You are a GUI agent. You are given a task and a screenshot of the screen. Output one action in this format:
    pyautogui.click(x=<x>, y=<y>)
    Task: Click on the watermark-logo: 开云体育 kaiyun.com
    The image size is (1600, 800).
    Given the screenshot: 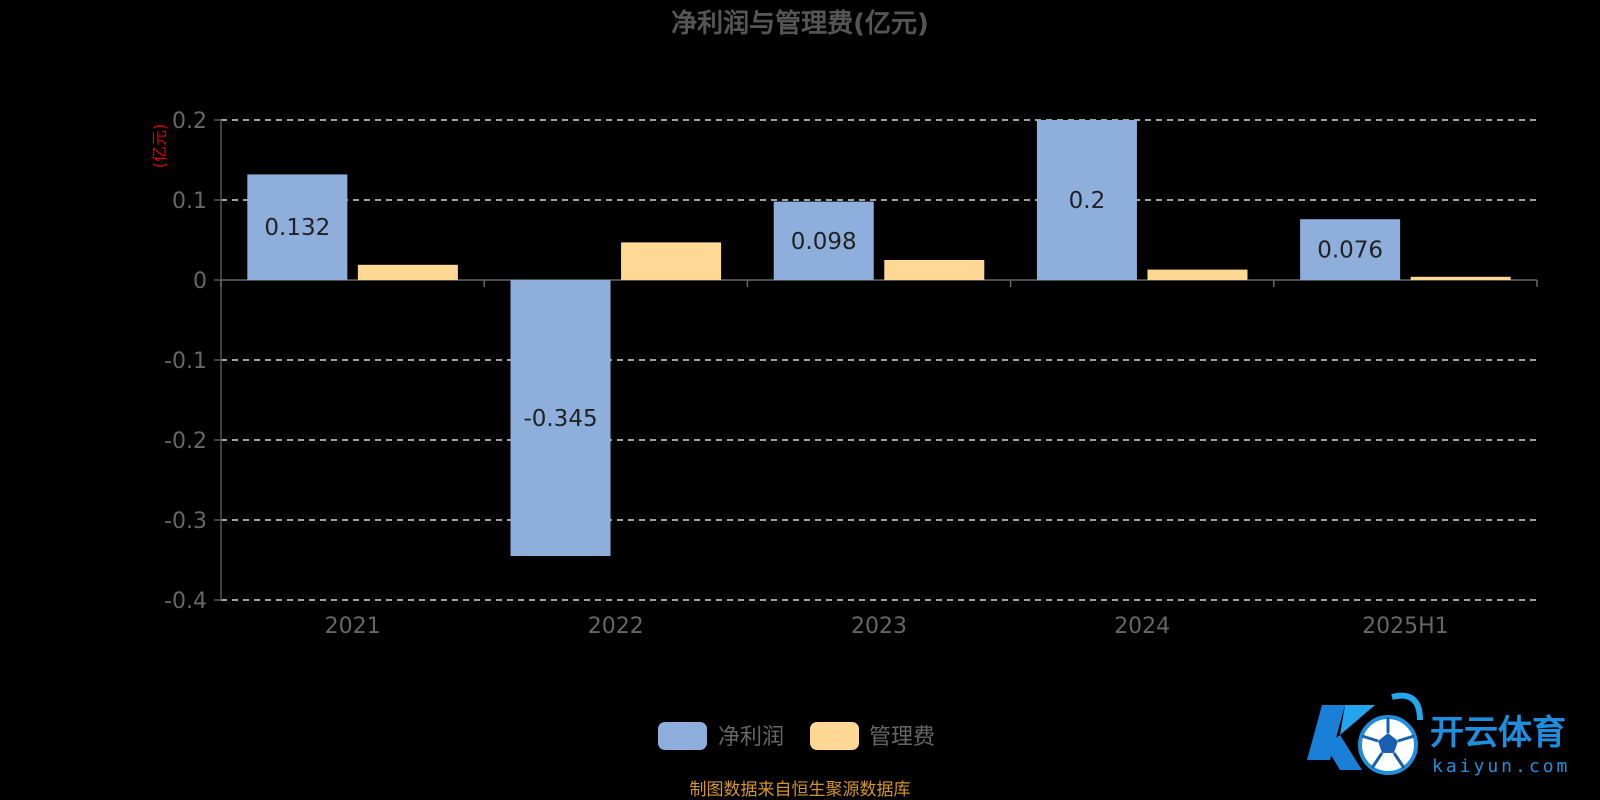 What is the action you would take?
    pyautogui.click(x=1438, y=734)
    